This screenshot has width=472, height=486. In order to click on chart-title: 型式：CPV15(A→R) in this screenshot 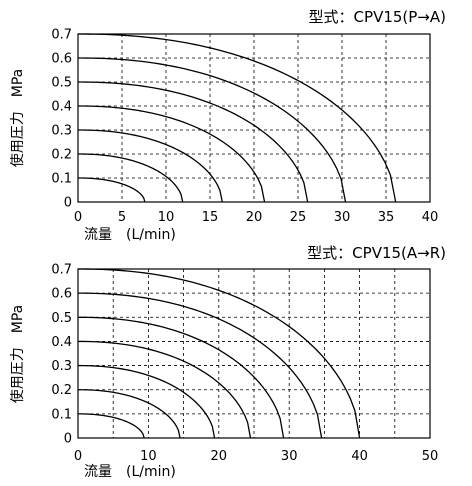, I will do `click(376, 253)`.